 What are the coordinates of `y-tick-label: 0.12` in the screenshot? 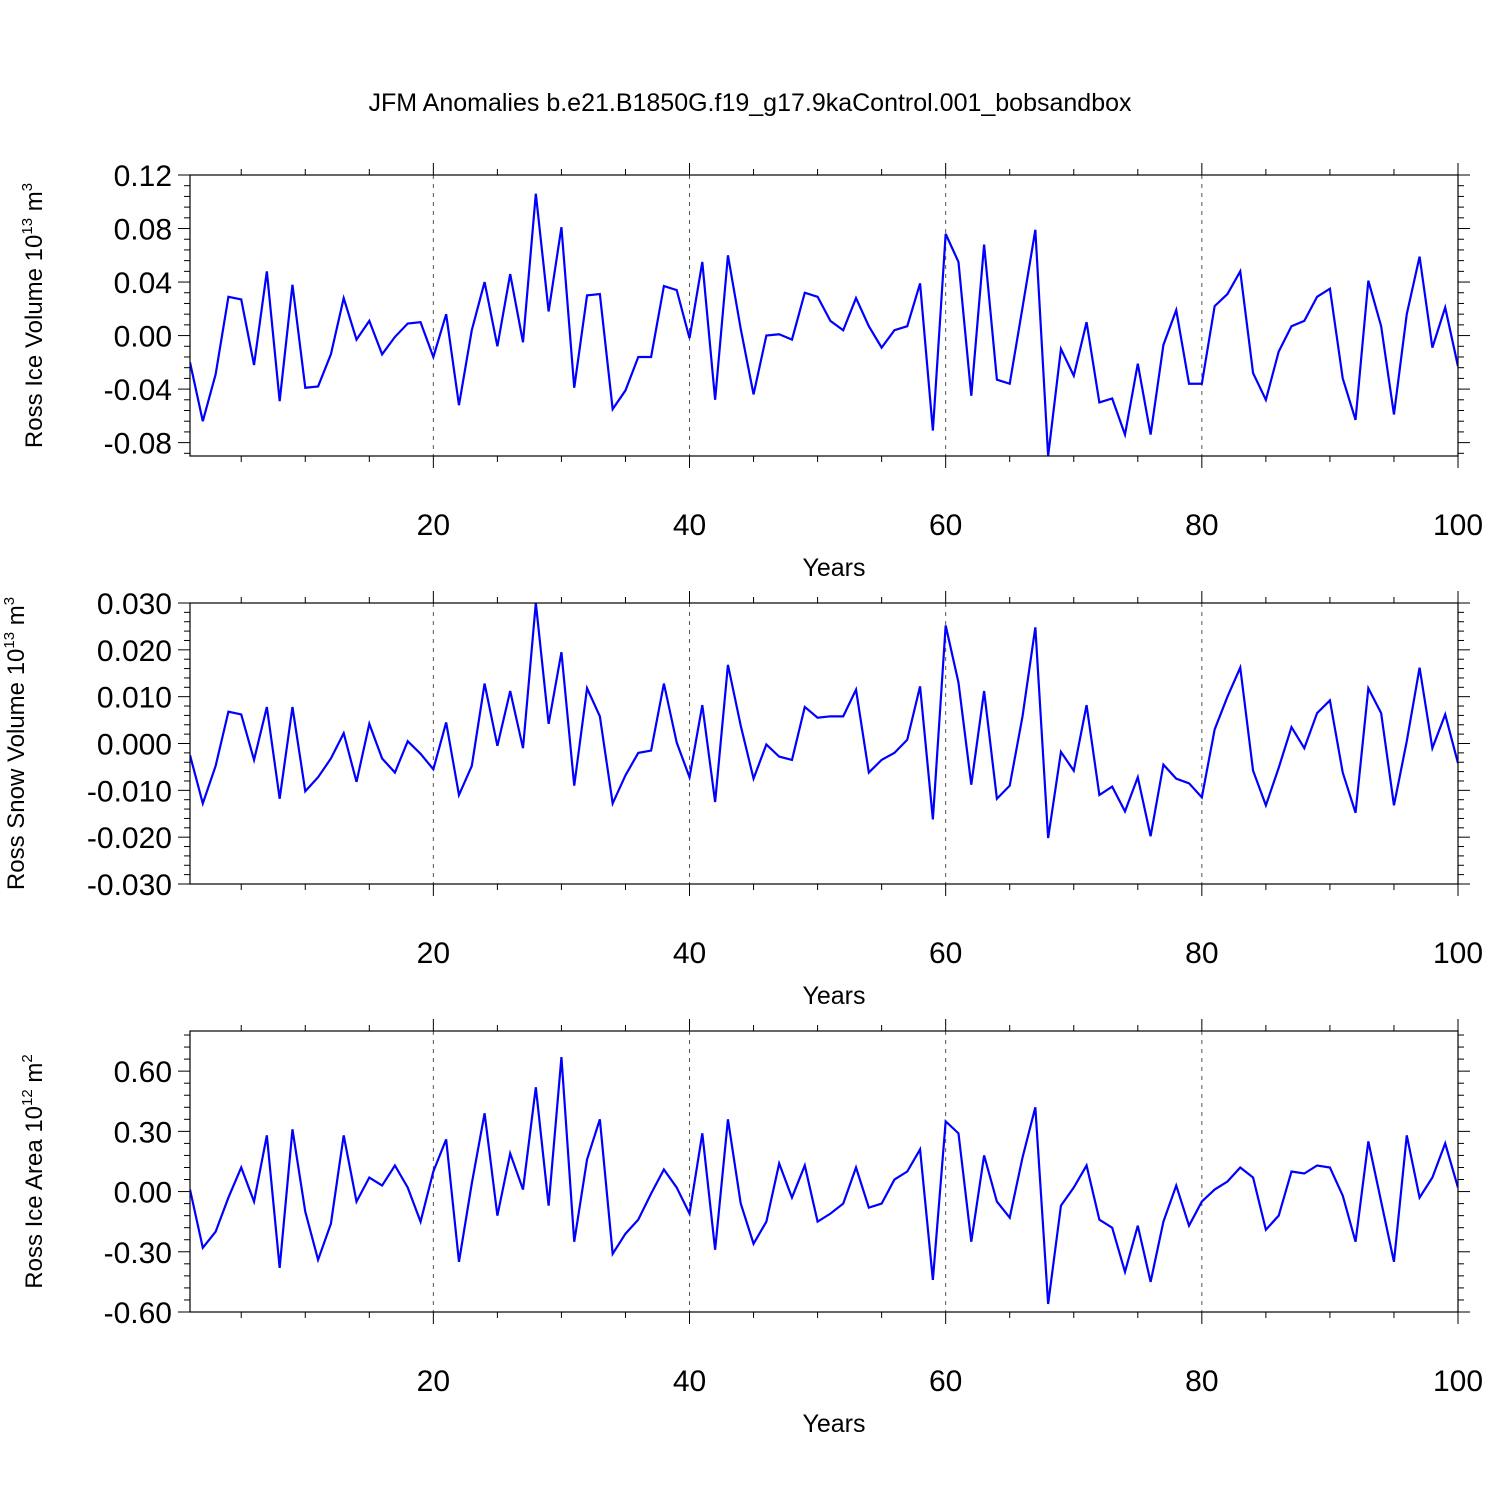 It's located at (143, 176).